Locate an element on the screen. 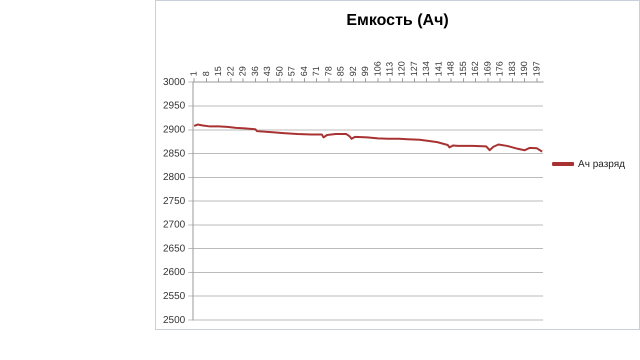 The width and height of the screenshot is (640, 360). y-tick-label: 2500 is located at coordinates (174, 320).